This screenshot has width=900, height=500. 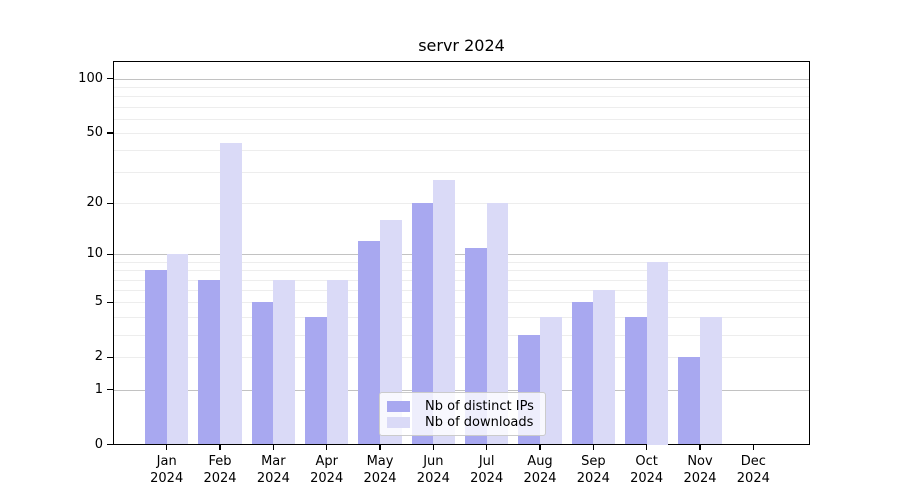 I want to click on legend: Nb of distinct IPs Nb of downloads, so click(x=462, y=414).